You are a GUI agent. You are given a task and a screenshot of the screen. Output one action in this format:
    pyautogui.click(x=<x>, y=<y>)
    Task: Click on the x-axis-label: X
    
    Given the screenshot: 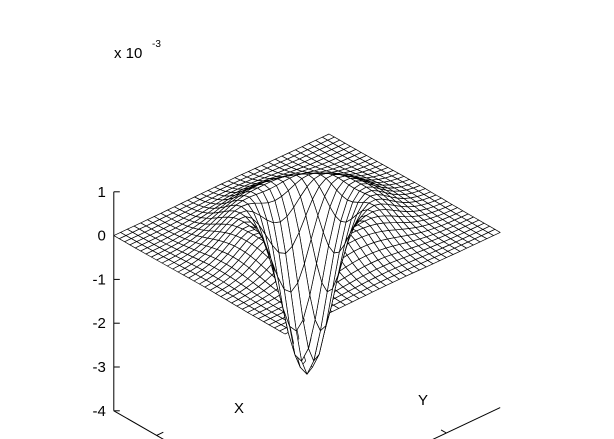 What is the action you would take?
    pyautogui.click(x=239, y=408)
    